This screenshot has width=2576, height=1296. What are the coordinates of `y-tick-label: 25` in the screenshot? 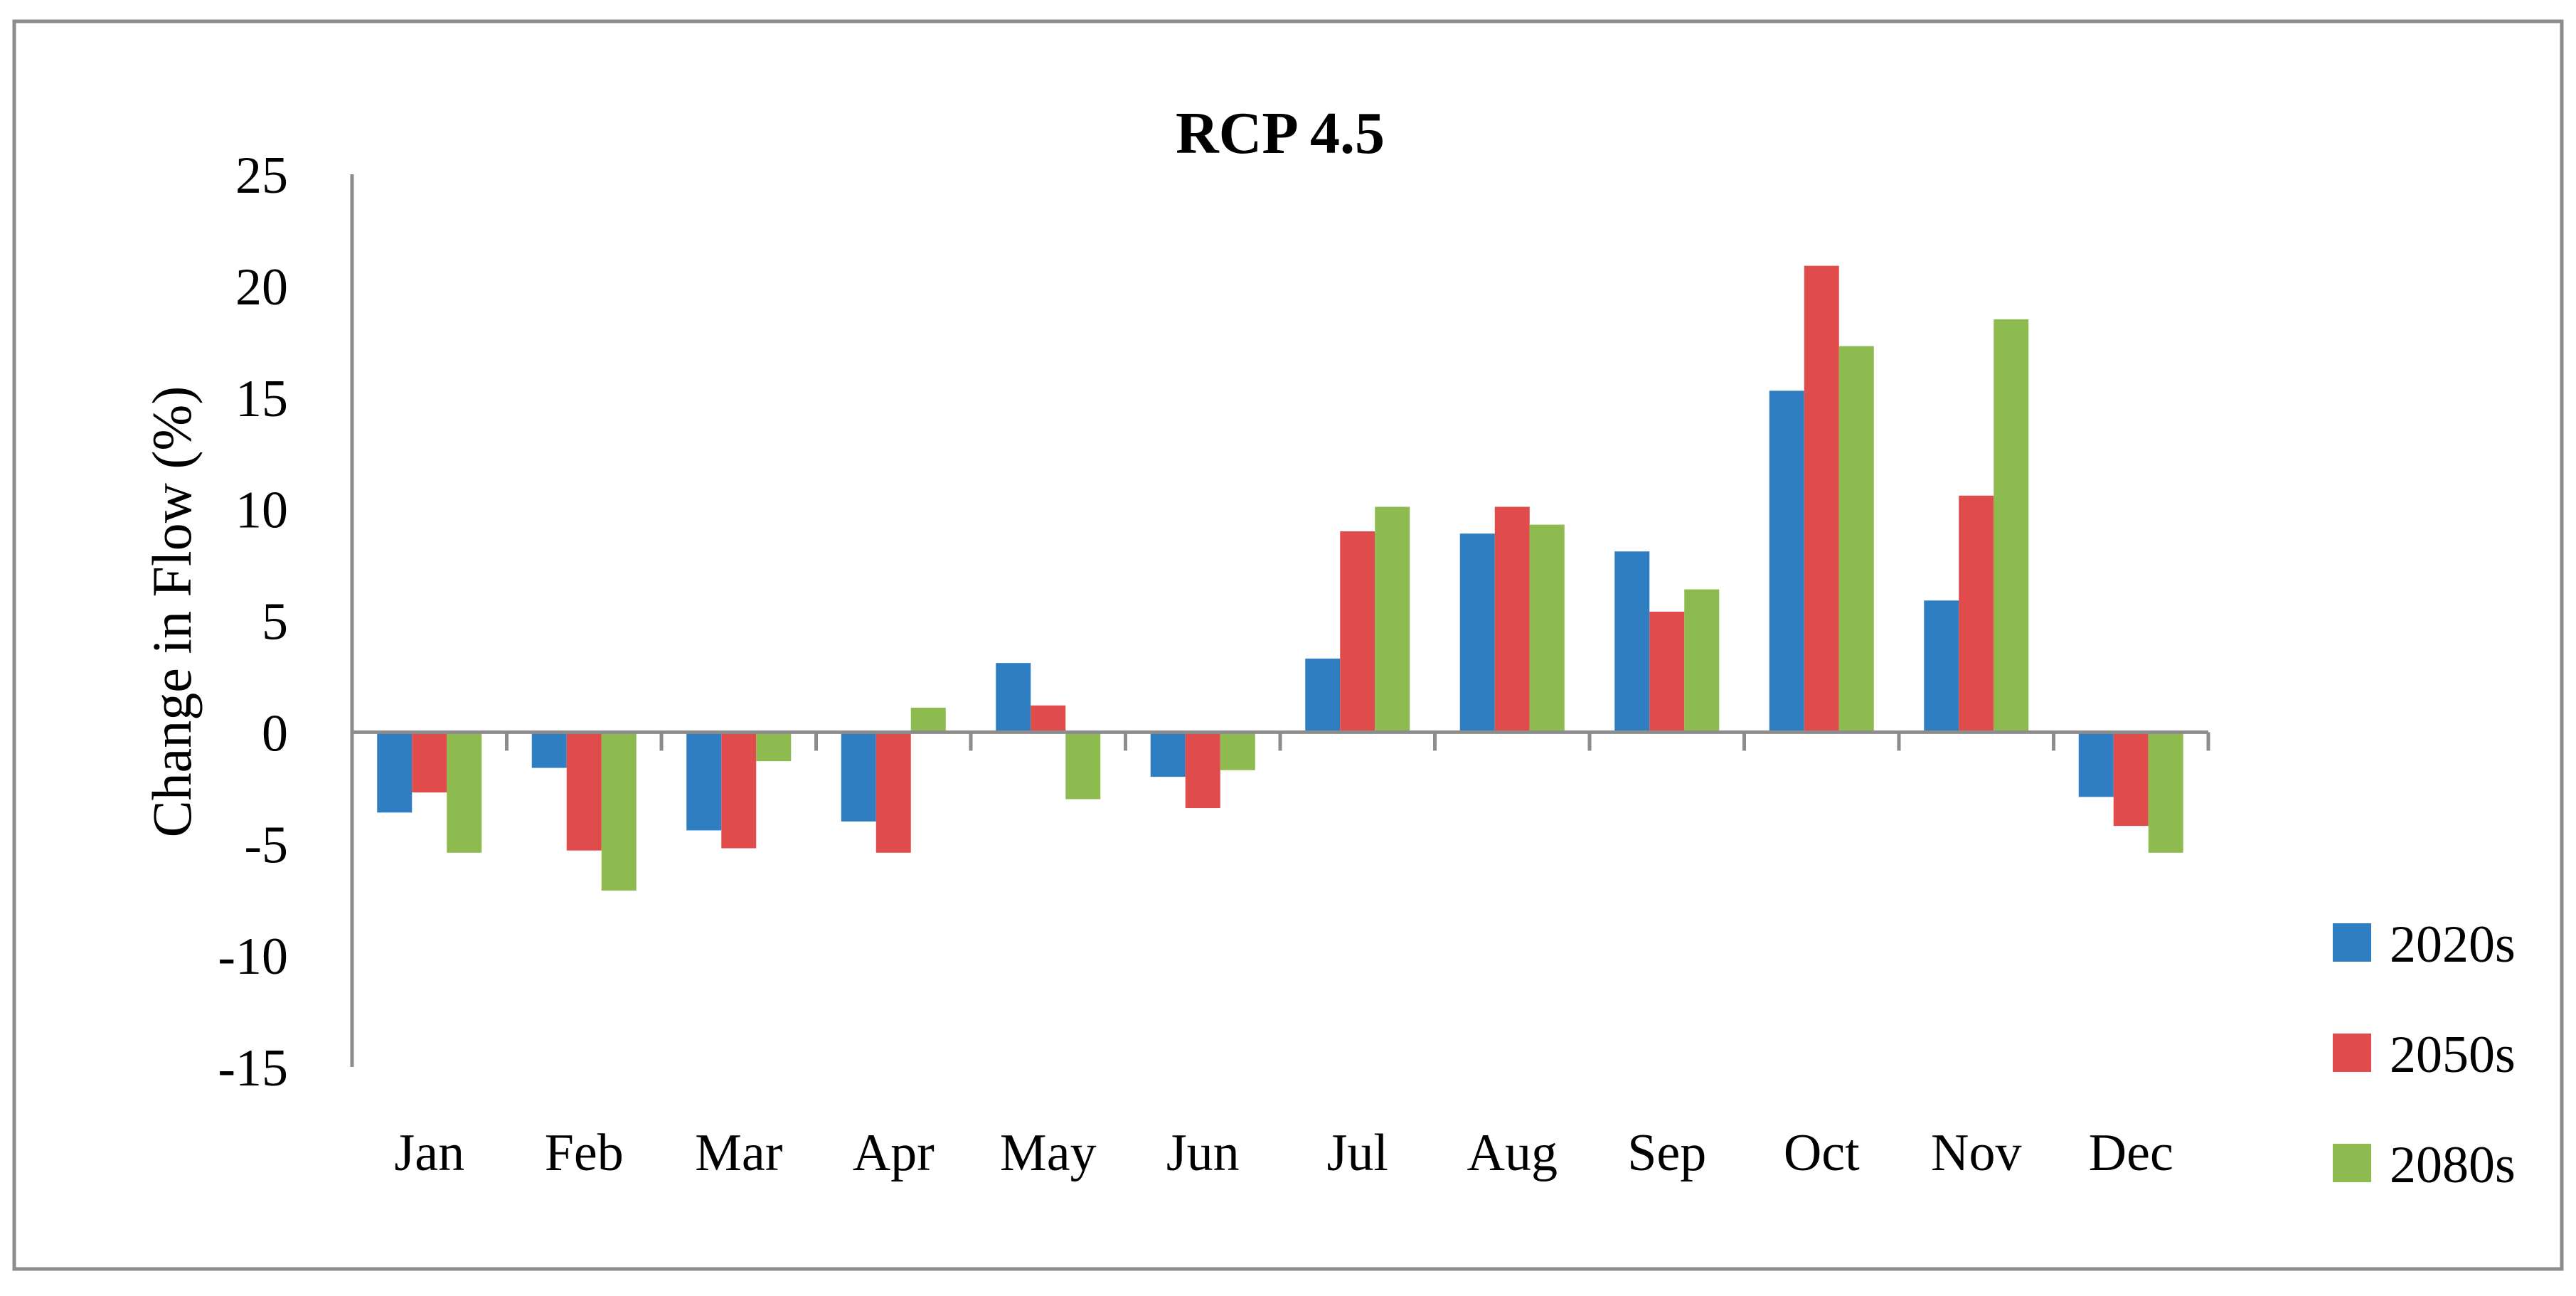 It's located at (261, 176).